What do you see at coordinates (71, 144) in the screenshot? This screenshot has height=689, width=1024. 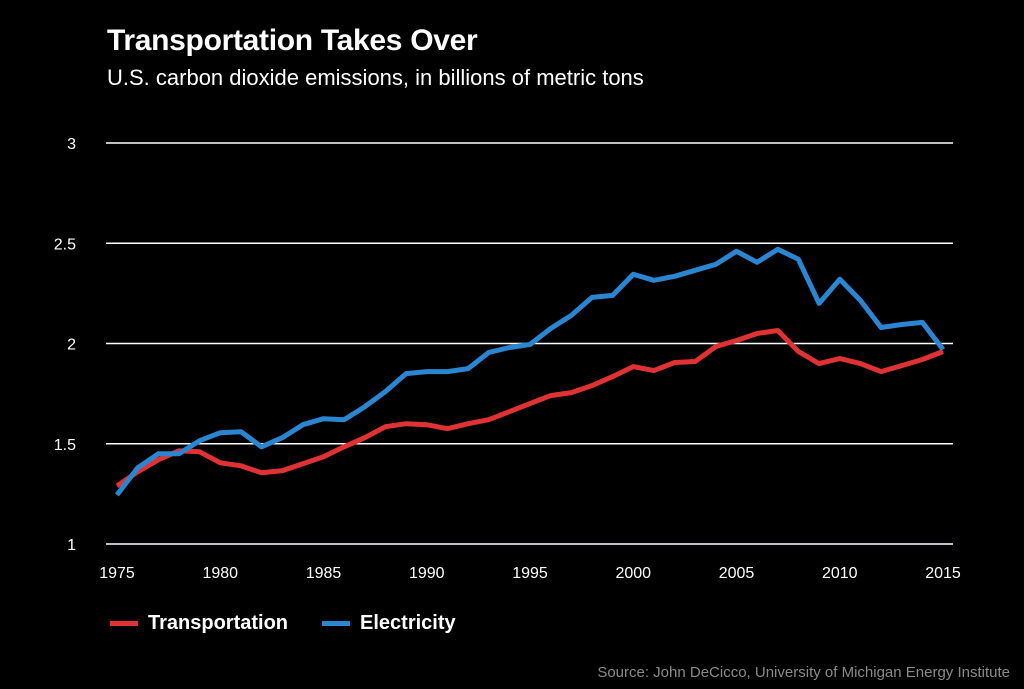 I see `y-tick-label: 3` at bounding box center [71, 144].